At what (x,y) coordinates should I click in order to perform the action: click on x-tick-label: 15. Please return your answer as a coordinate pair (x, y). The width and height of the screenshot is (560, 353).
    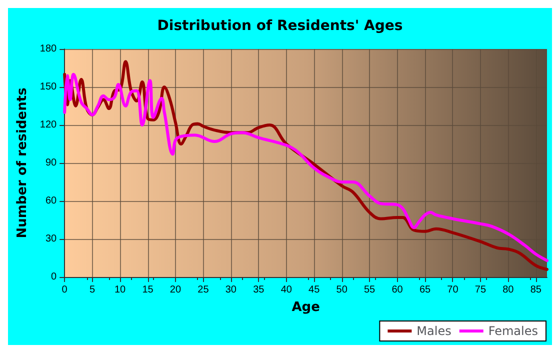
    Looking at the image, I should click on (148, 290).